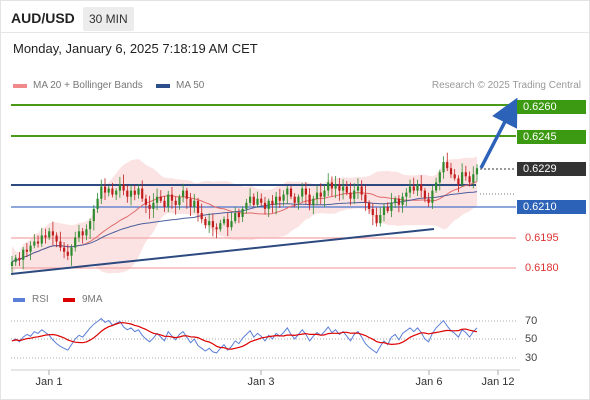 Image resolution: width=590 pixels, height=400 pixels. I want to click on rsi-label-70: 70, so click(531, 321).